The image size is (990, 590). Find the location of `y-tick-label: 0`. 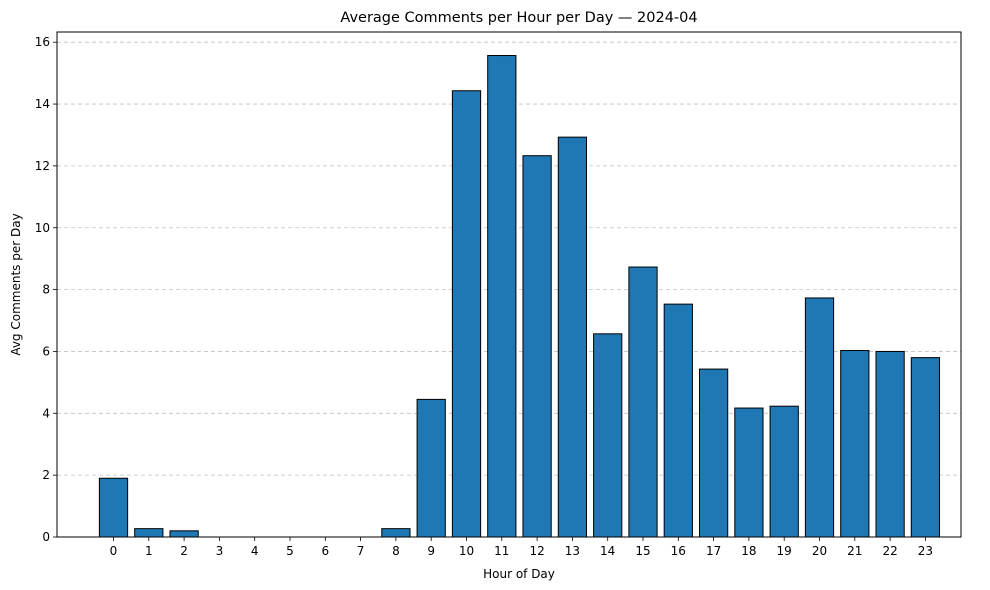

y-tick-label: 0 is located at coordinates (46, 537).